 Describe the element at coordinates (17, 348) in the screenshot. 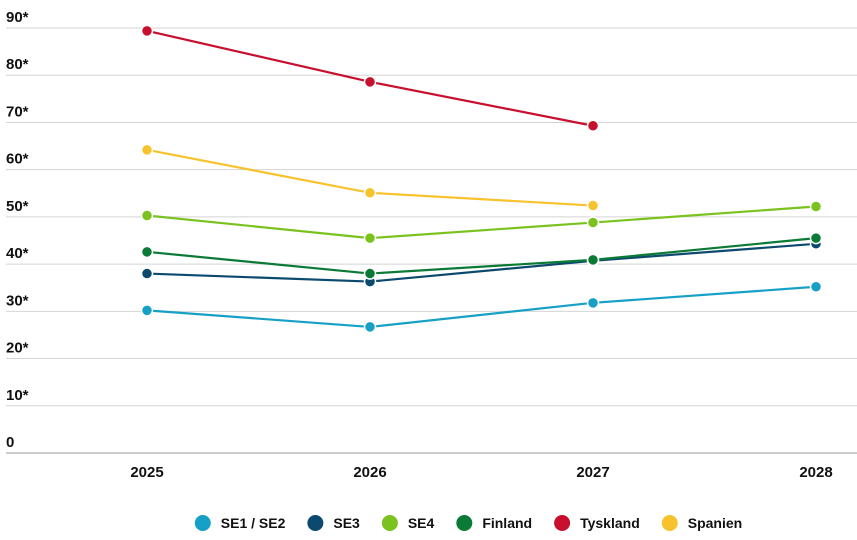

I see `y-tick-label: 20*` at that location.